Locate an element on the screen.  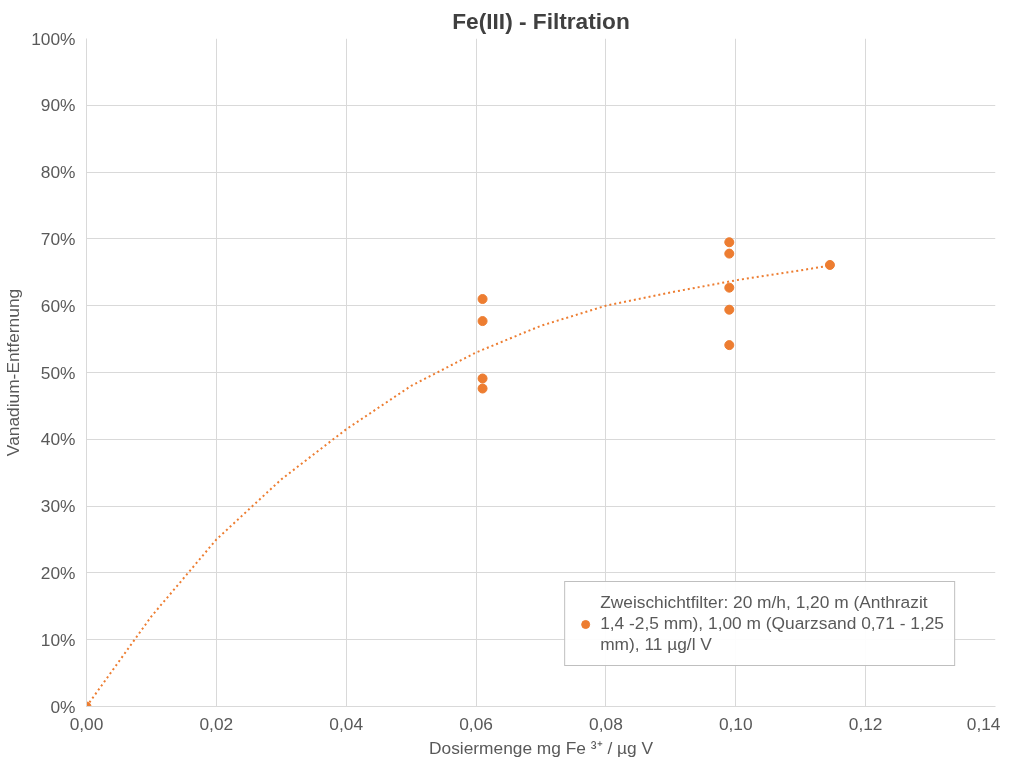
y-tick-label: 30% is located at coordinates (58, 506).